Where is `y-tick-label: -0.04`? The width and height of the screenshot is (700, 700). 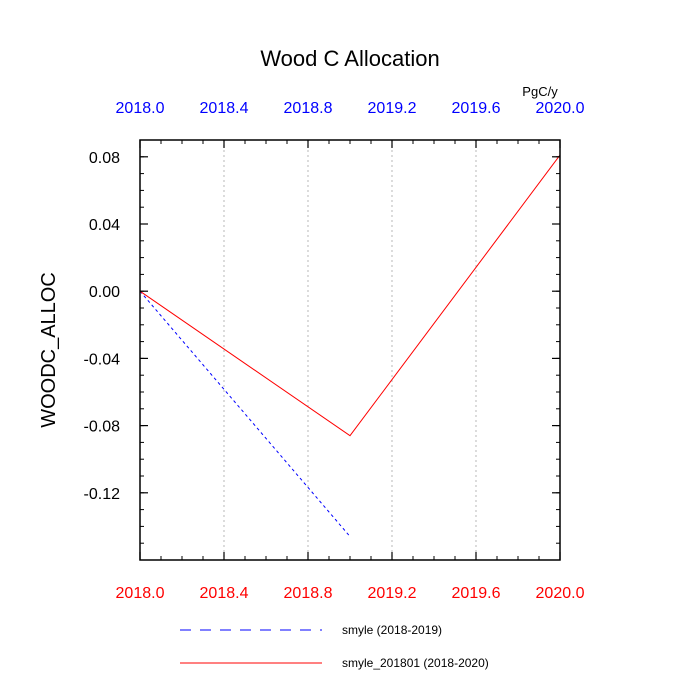 y-tick-label: -0.04 is located at coordinates (102, 359).